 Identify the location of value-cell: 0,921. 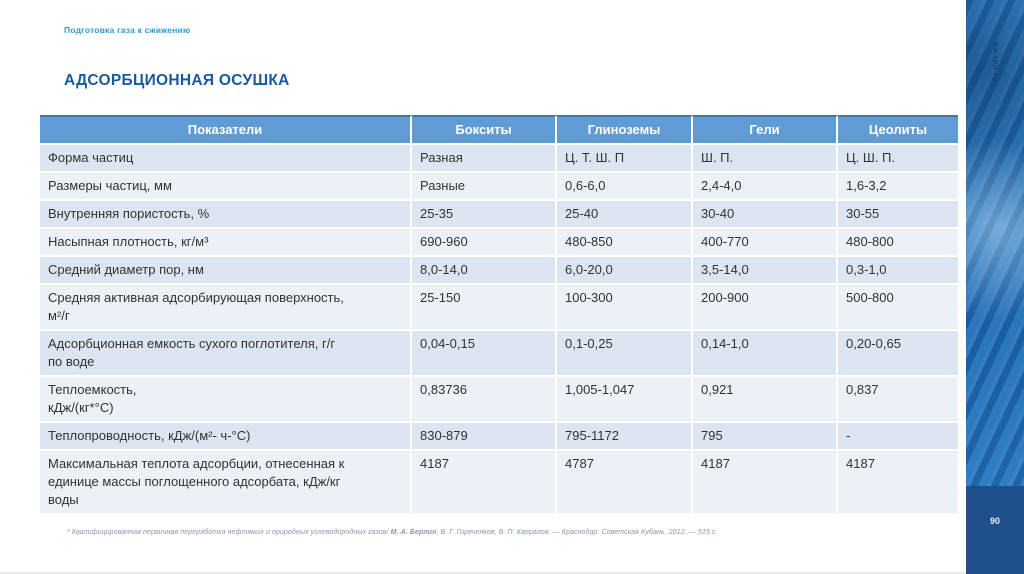
(765, 400).